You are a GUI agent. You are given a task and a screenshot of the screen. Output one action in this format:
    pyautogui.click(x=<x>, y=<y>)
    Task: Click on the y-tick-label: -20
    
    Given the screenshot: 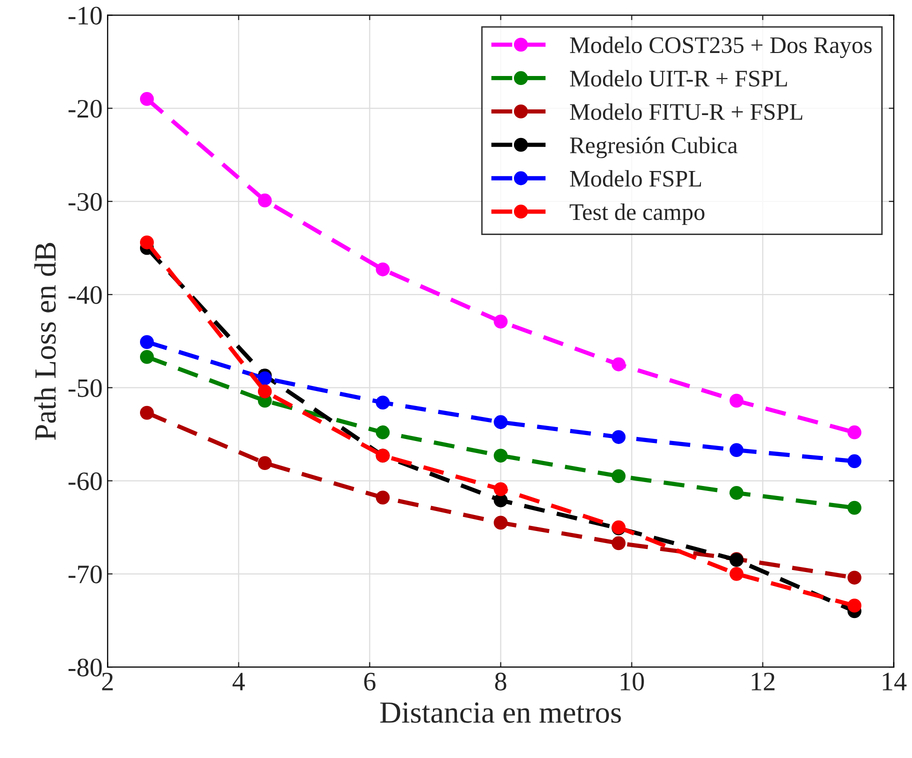 What is the action you would take?
    pyautogui.click(x=85, y=109)
    